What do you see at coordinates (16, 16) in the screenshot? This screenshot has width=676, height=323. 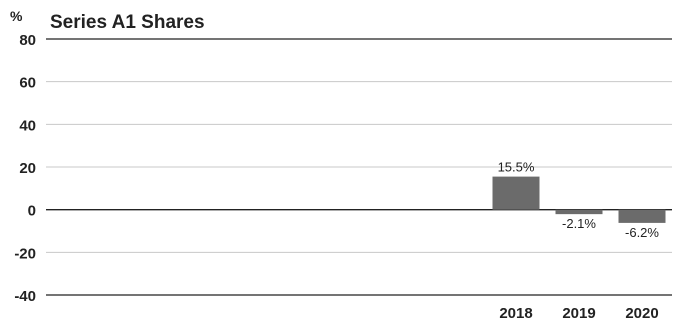 I see `y-unit-label: %` at bounding box center [16, 16].